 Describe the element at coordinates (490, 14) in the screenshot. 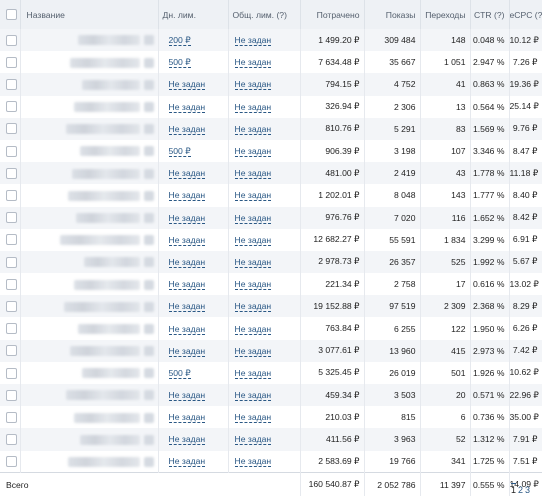

I see `col-header-ctr: CTR (?)` at that location.